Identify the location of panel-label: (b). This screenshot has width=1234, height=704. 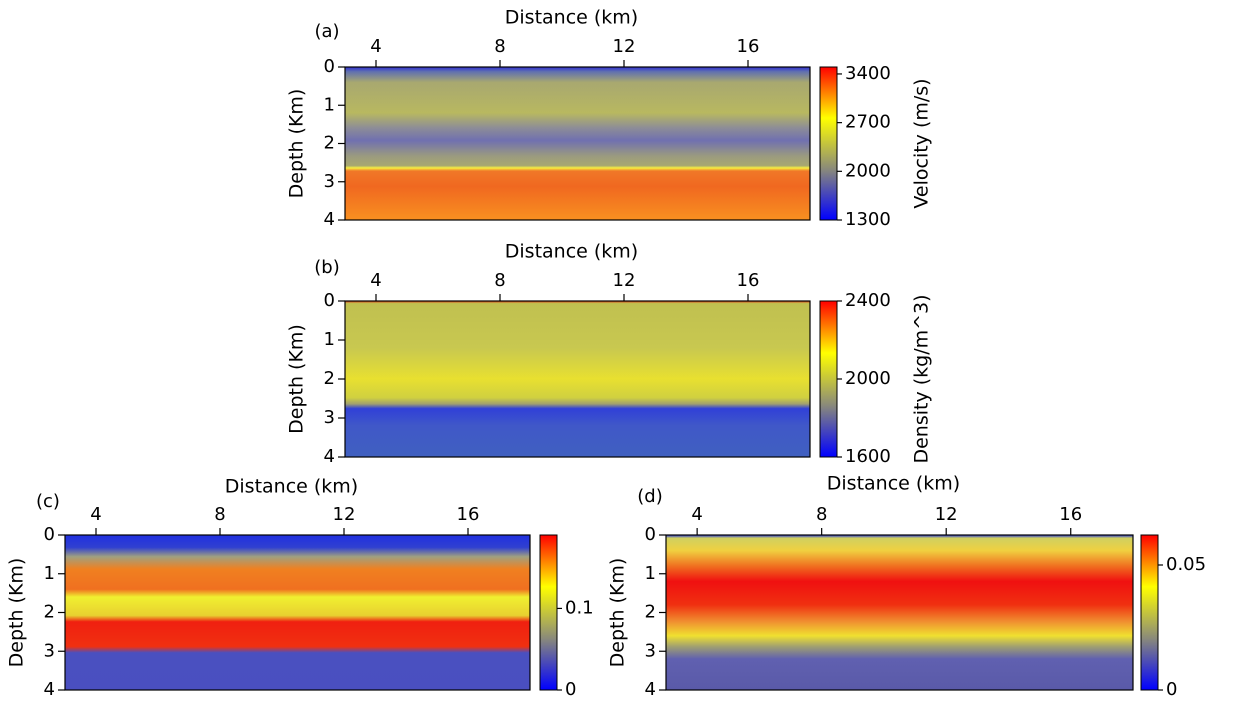
(326, 267).